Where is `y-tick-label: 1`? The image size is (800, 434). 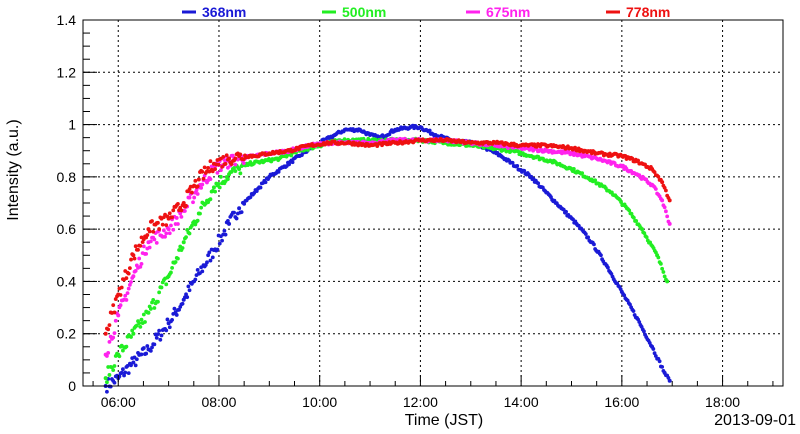
y-tick-label: 1 is located at coordinates (72, 125).